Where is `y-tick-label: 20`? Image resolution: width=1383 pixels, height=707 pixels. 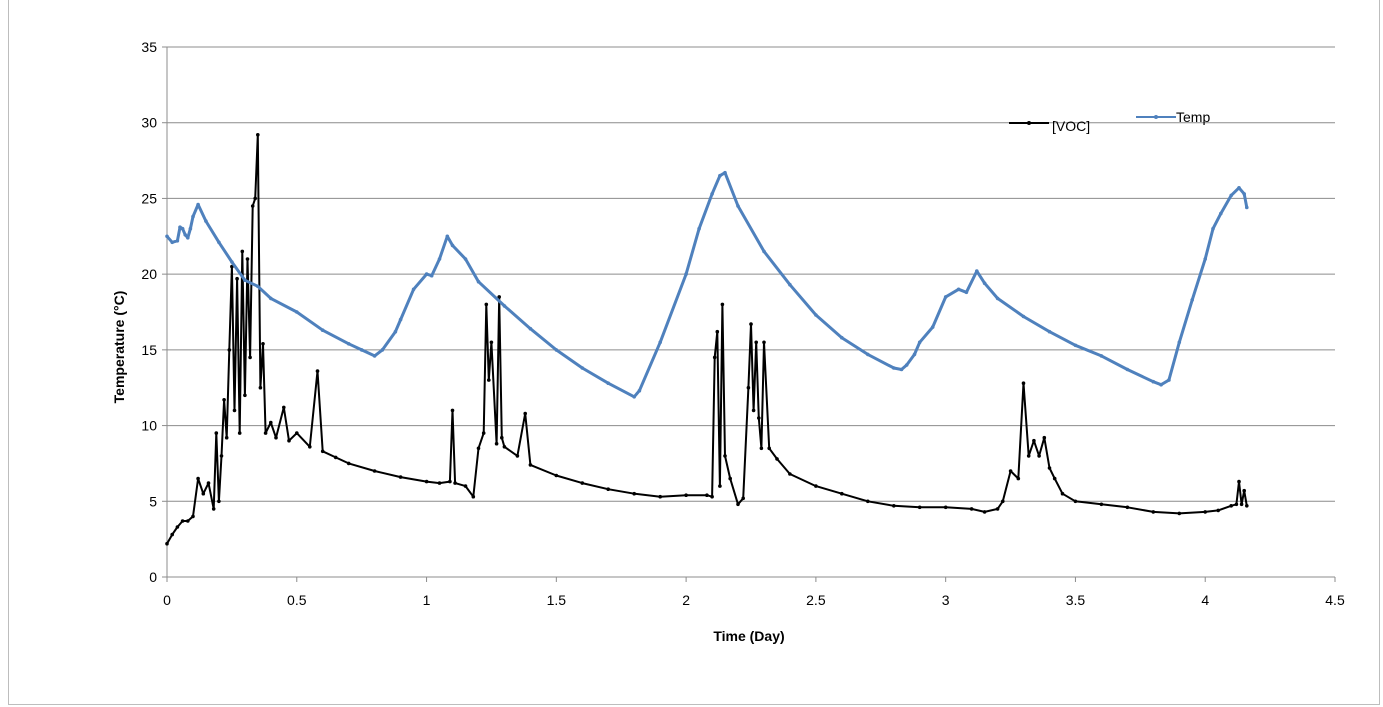
y-tick-label: 20 is located at coordinates (149, 274).